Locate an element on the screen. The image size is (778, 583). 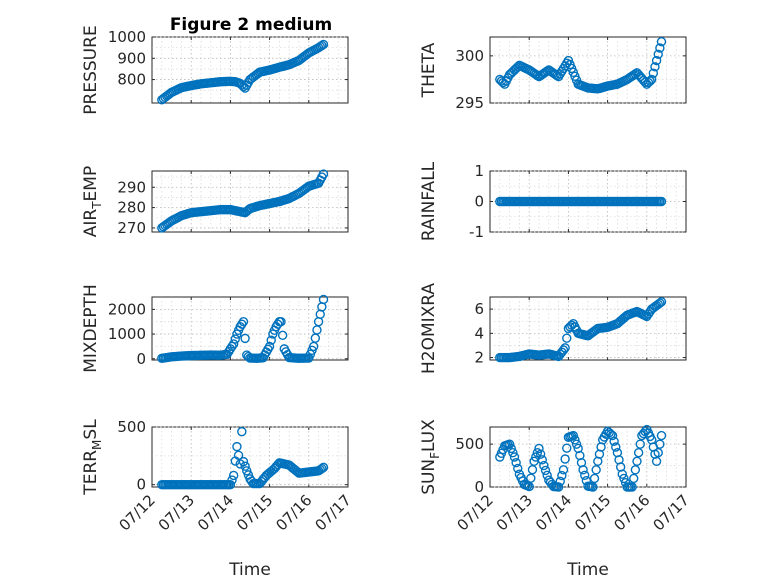
y-axis-label-subscript: T is located at coordinates (97, 205).